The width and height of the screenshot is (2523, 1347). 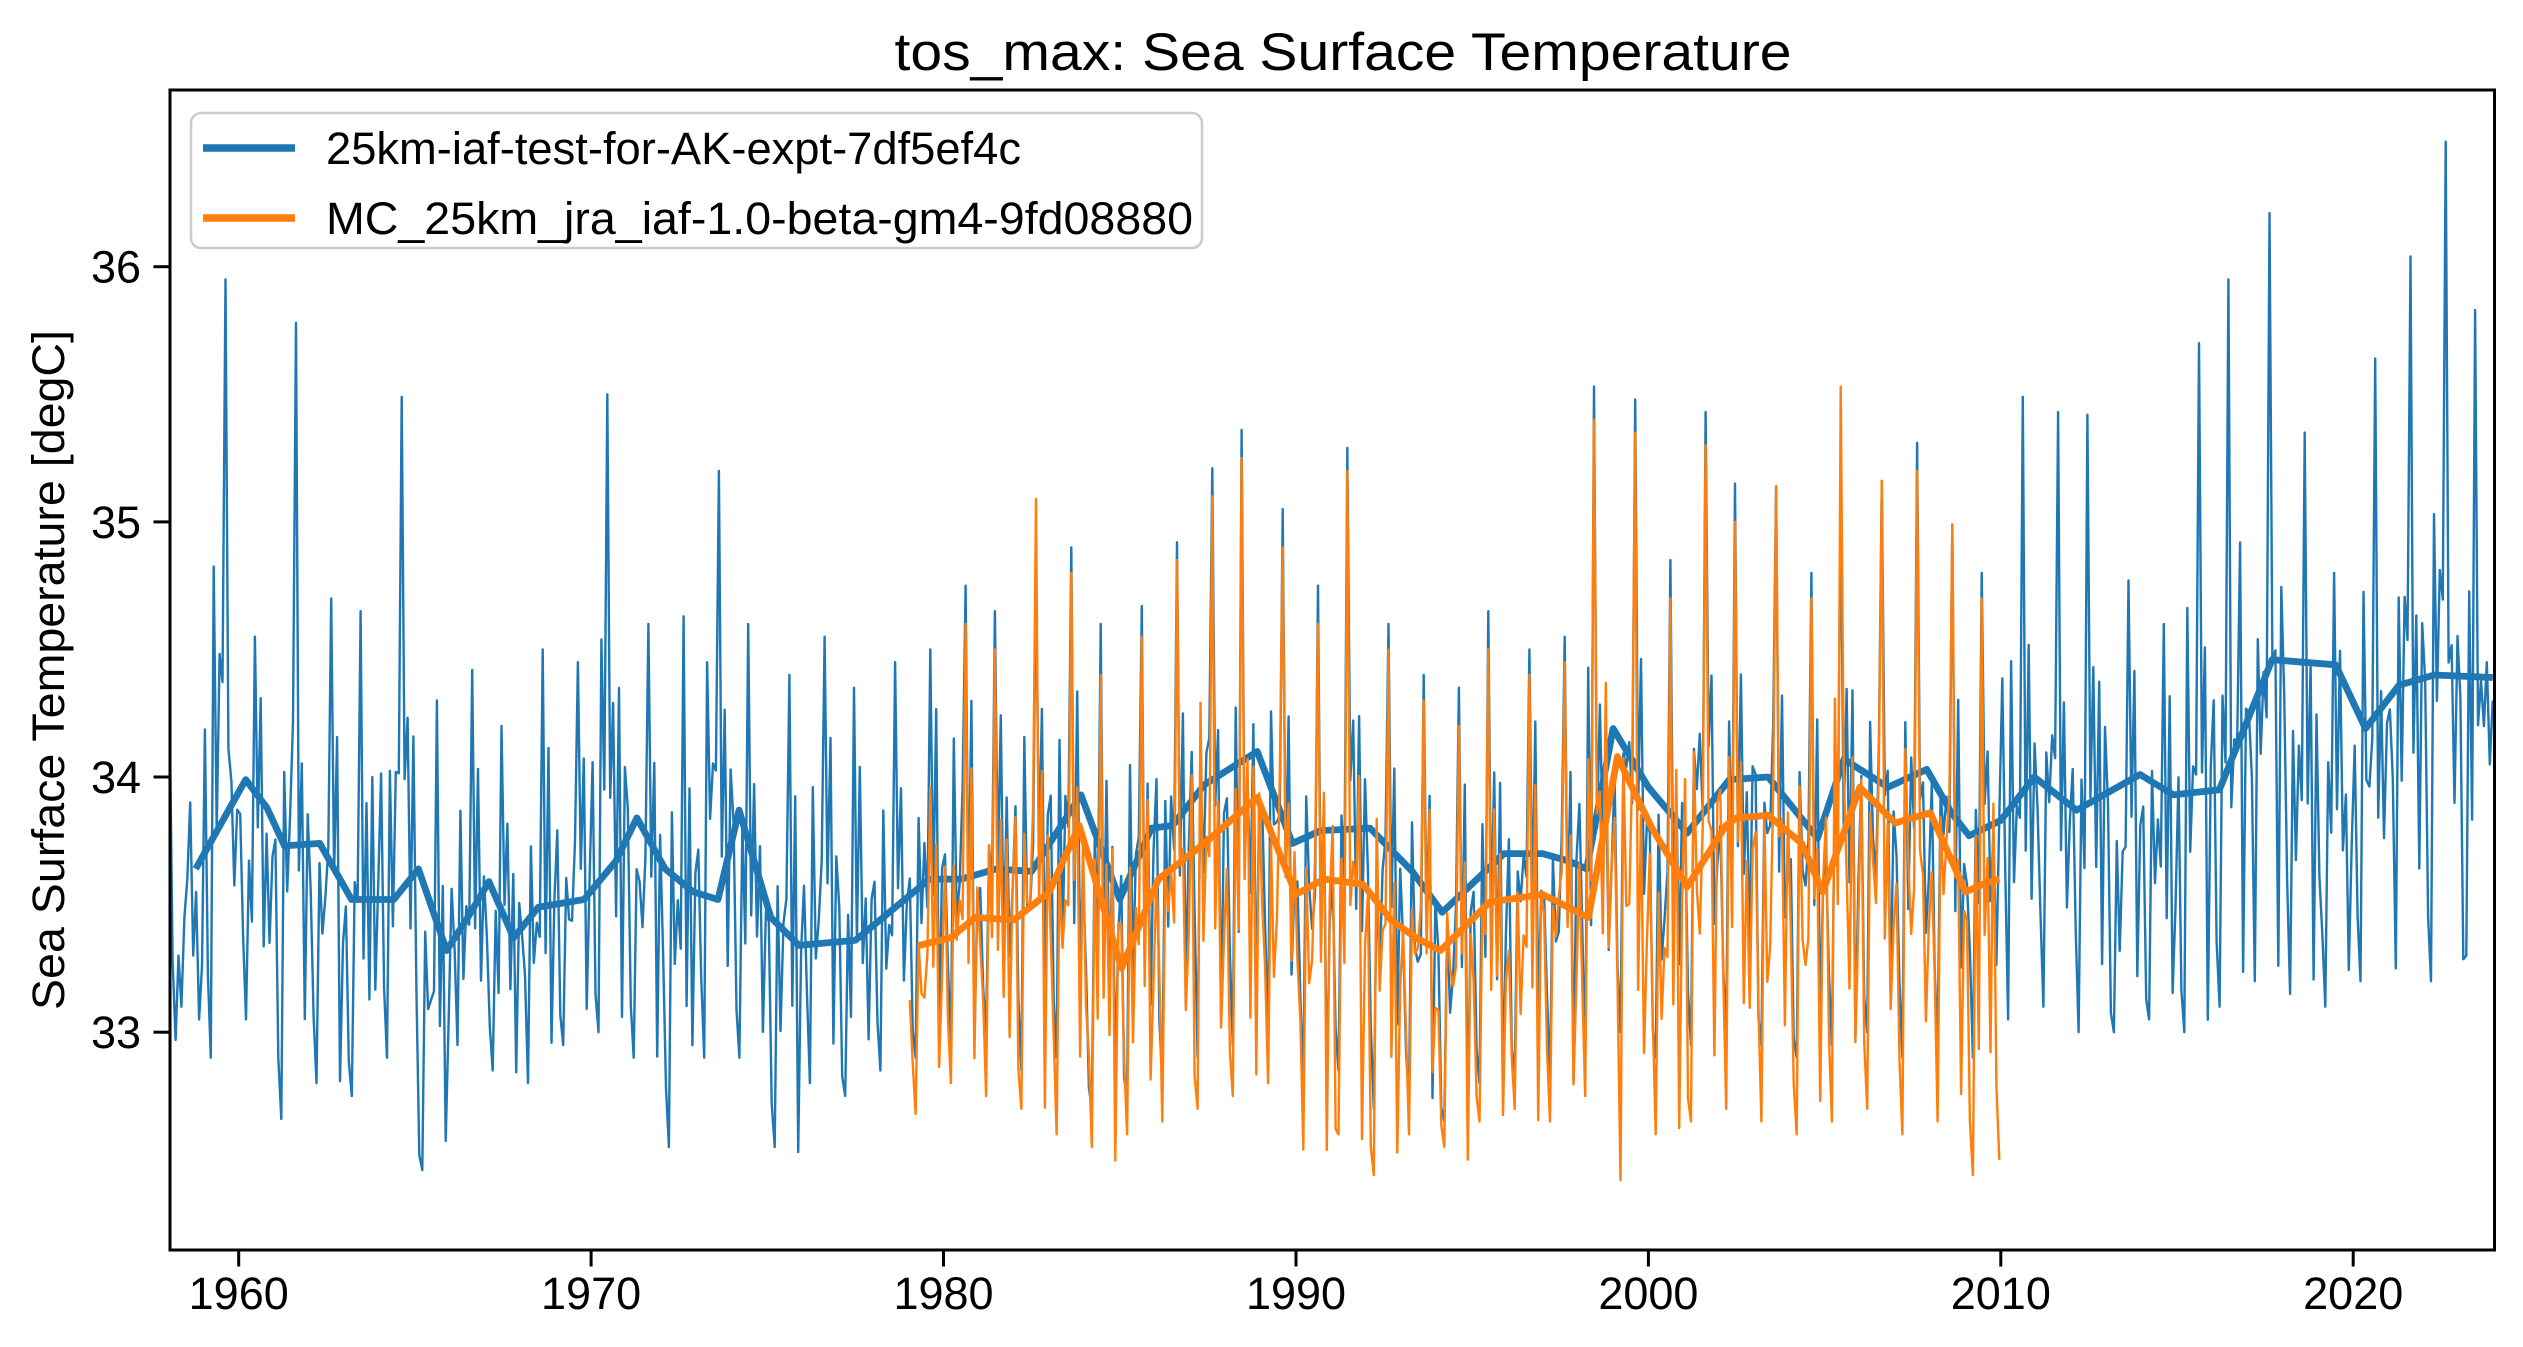 I want to click on svg-text:25km-iaf-test-for-AK-expt-7df5: 25km-iaf-test-for-AK-expt-7df5ef4c, so click(x=673, y=148).